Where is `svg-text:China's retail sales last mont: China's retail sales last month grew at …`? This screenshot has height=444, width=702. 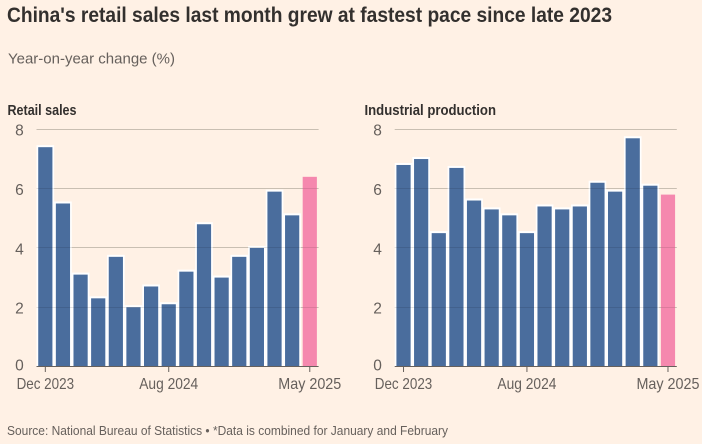
svg-text:China's retail sales last mont: China's retail sales last month grew at … is located at coordinates (309, 15).